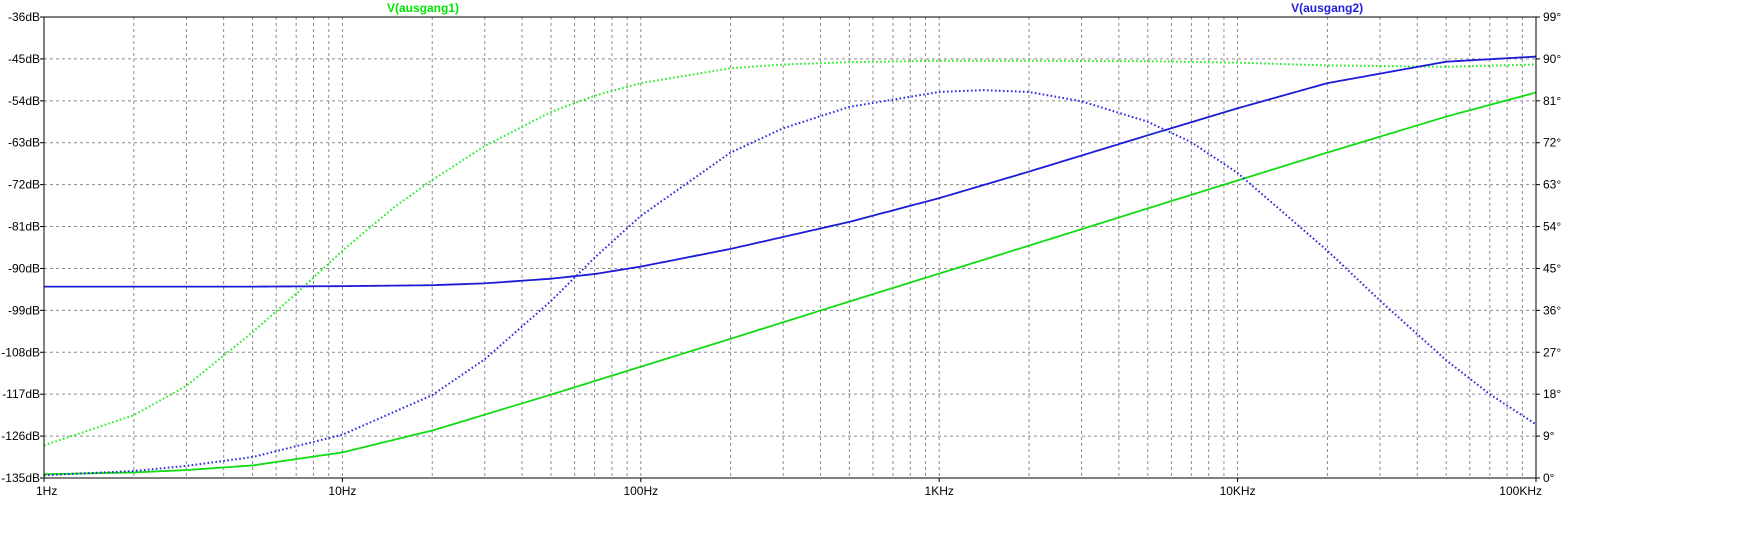 Image resolution: width=1747 pixels, height=559 pixels. I want to click on x-tick-label: 10Hz, so click(342, 491).